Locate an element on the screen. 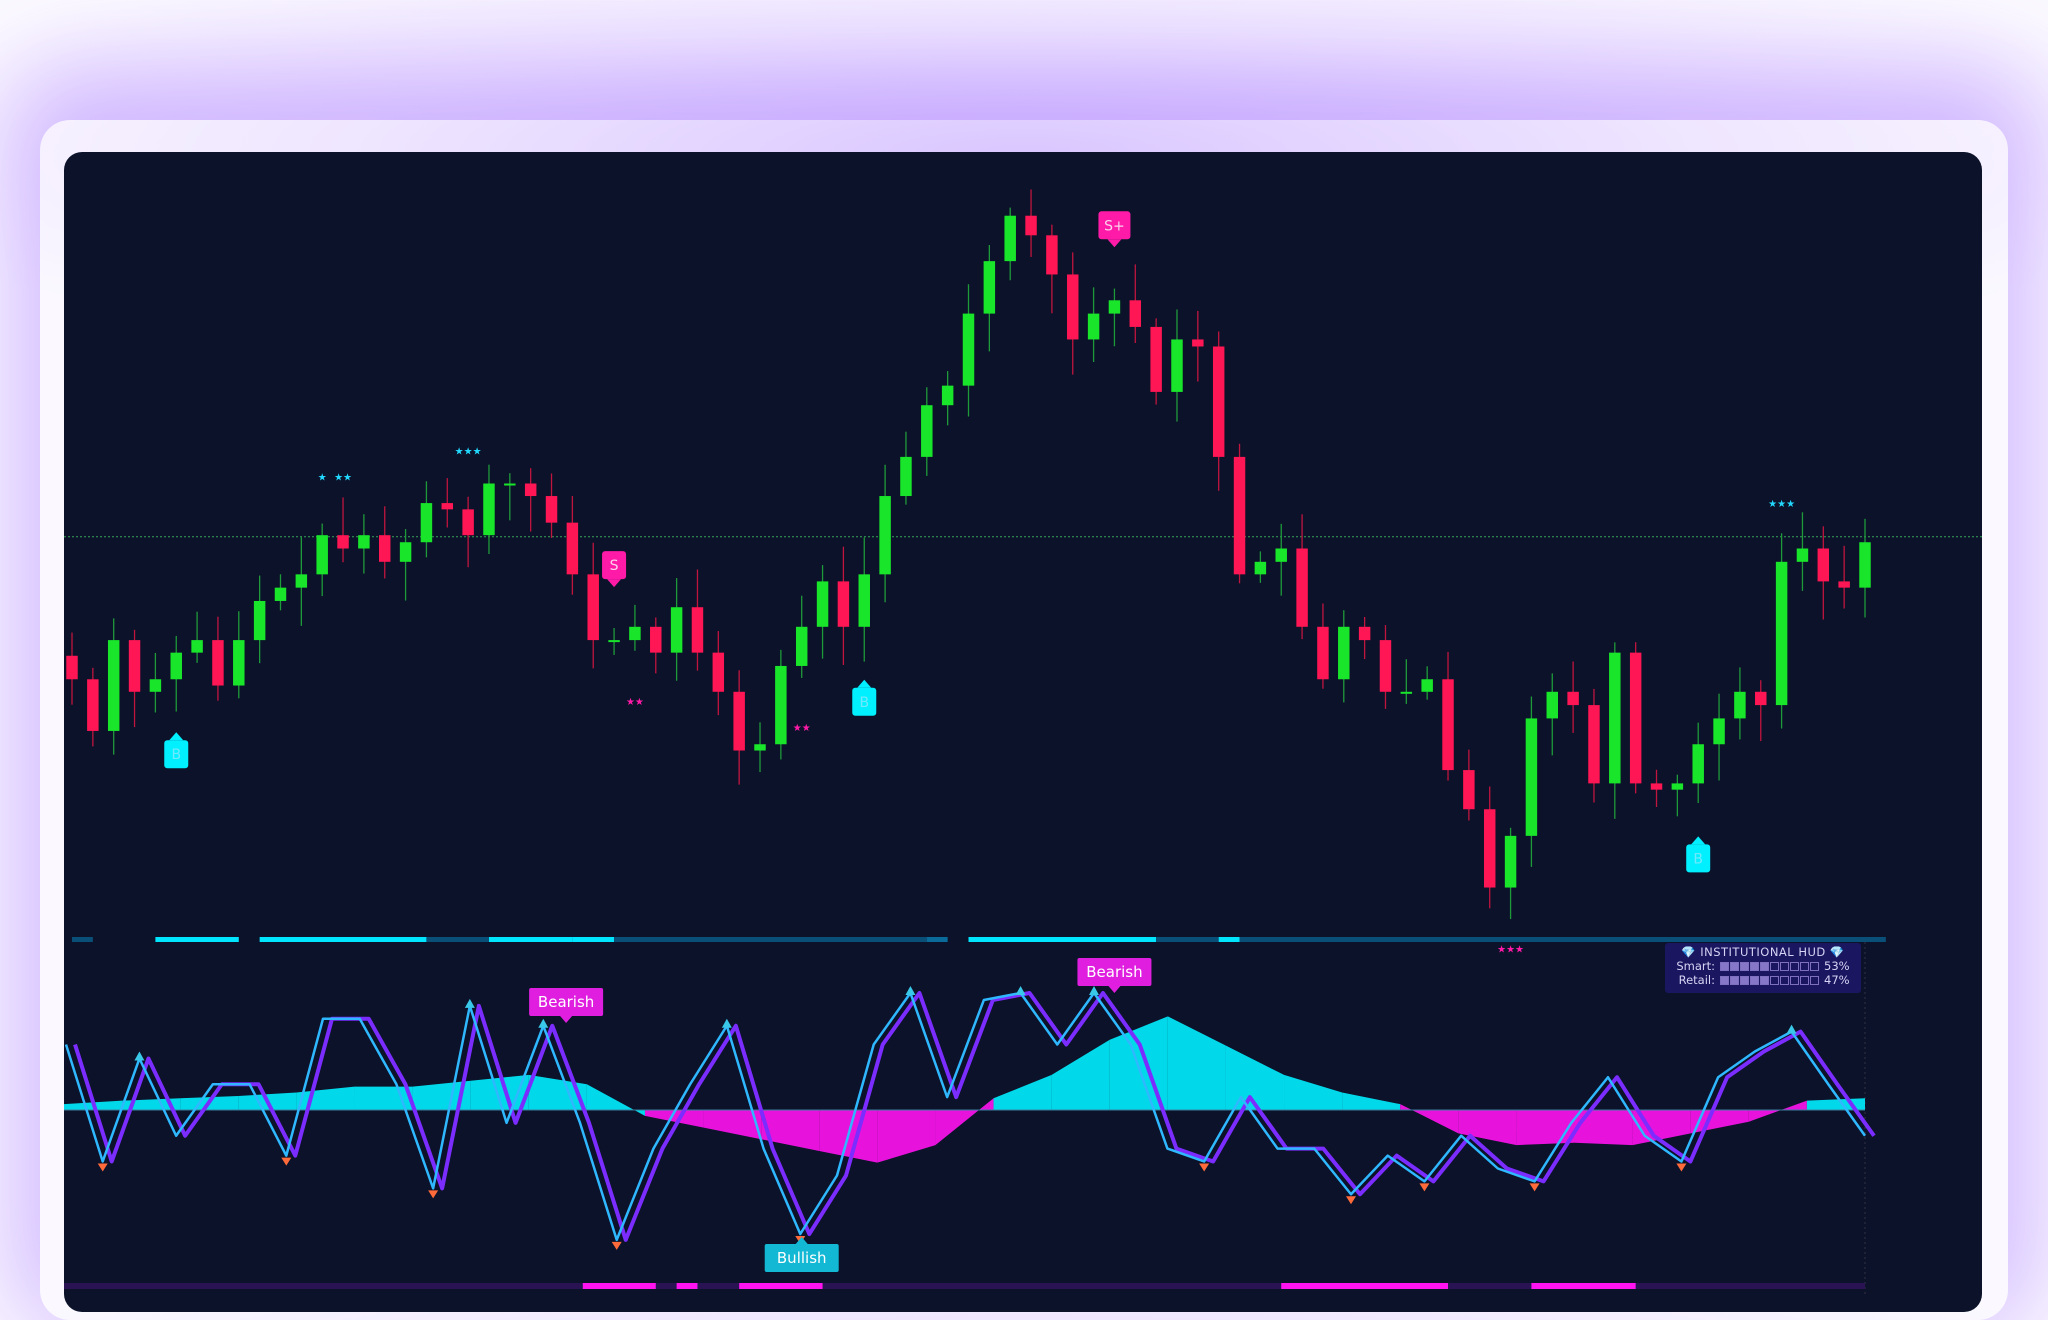  divergence-bar-segment is located at coordinates (619, 1286).